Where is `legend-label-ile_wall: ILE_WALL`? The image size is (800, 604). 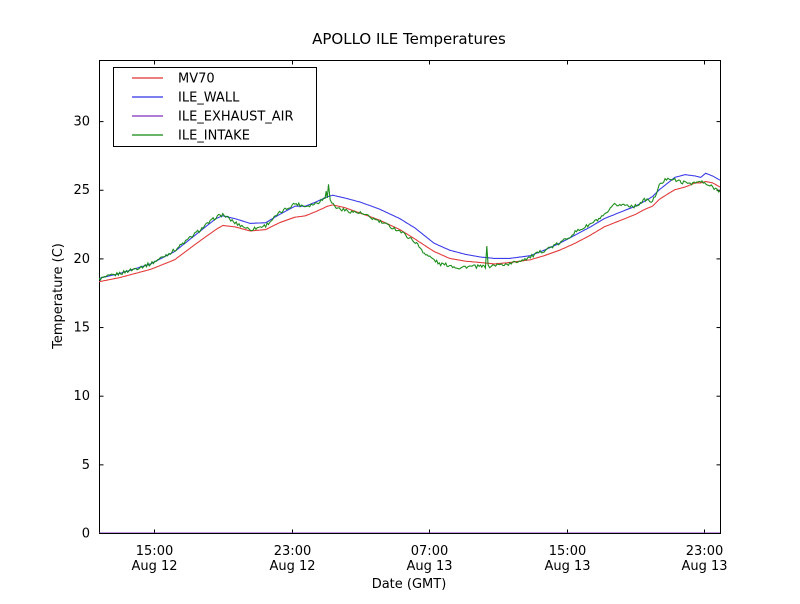 legend-label-ile_wall: ILE_WALL is located at coordinates (209, 98).